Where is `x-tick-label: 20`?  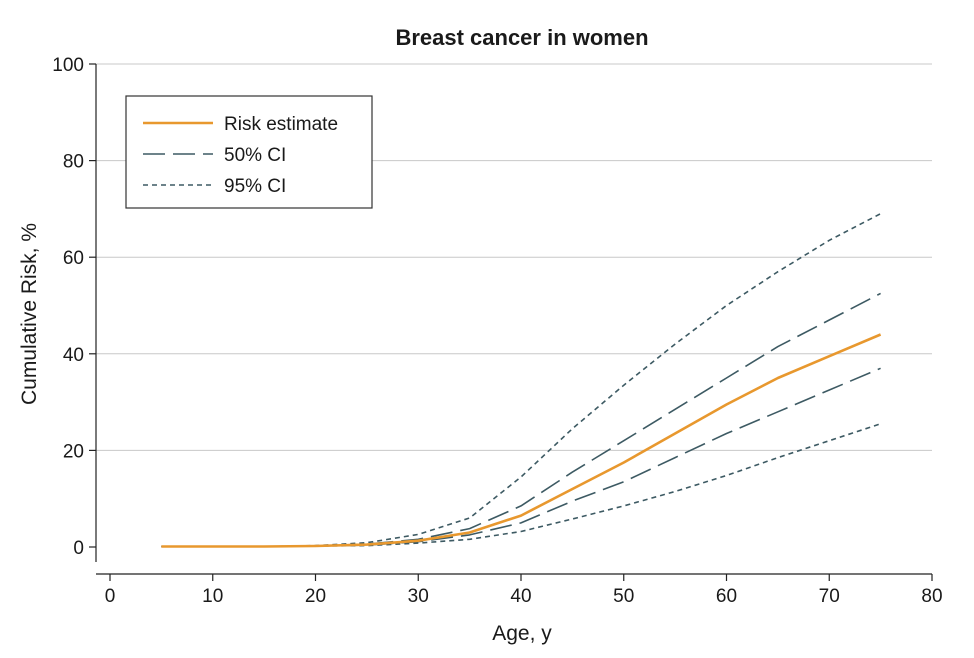
x-tick-label: 20 is located at coordinates (315, 596).